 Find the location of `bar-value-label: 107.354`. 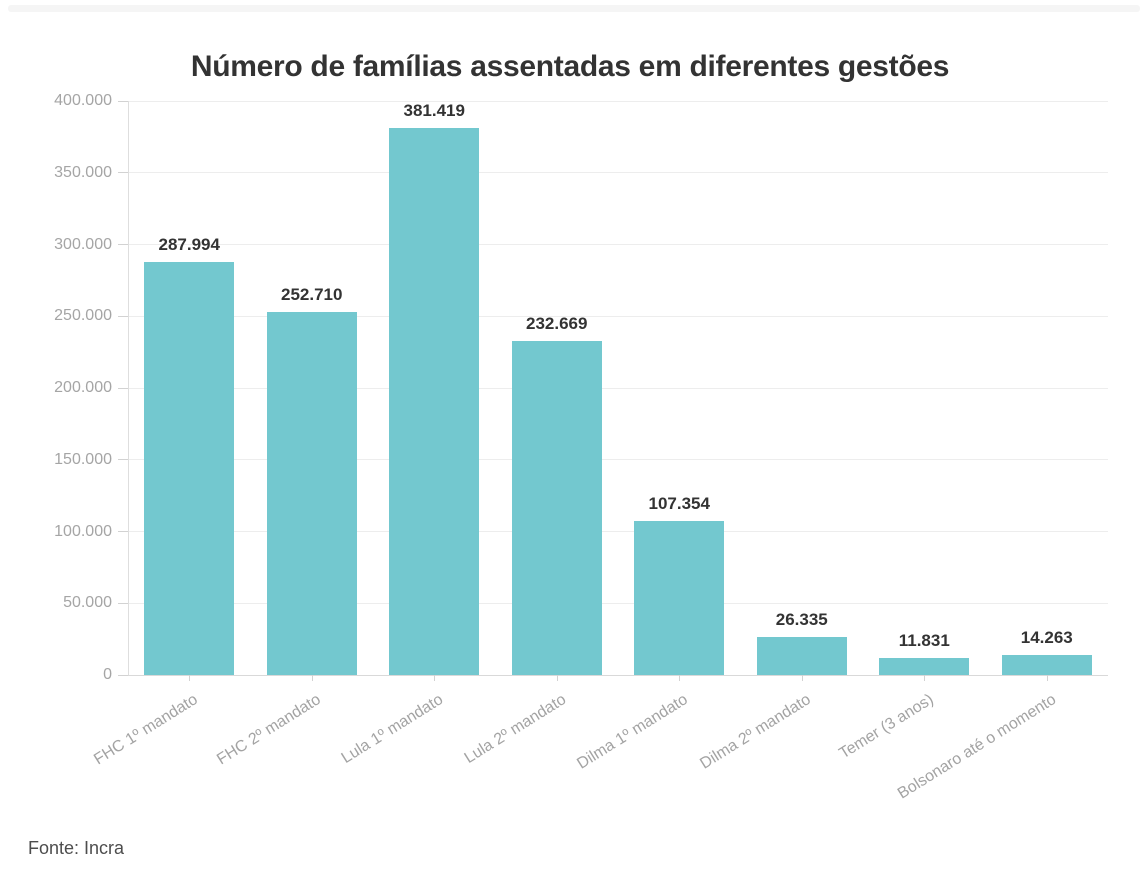

bar-value-label: 107.354 is located at coordinates (679, 503).